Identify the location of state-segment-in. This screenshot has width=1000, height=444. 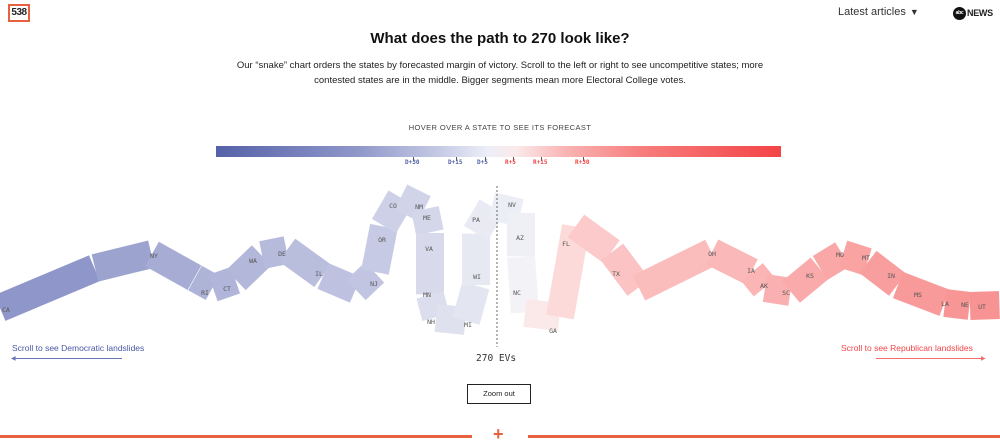
(855, 258).